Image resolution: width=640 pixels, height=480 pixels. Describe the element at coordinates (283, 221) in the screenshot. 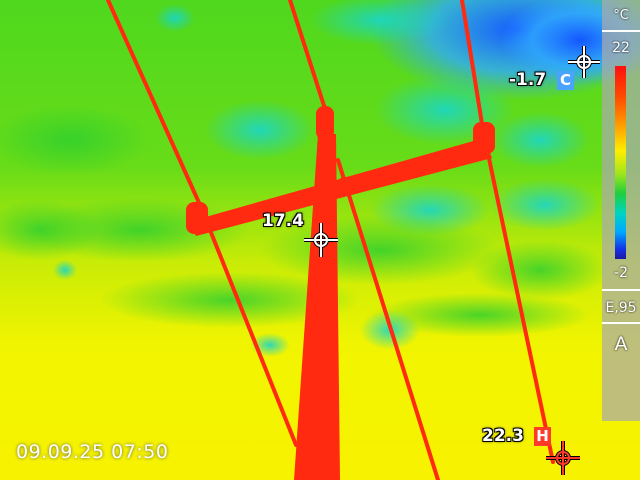

I see `center-spot-value: 17.4` at that location.